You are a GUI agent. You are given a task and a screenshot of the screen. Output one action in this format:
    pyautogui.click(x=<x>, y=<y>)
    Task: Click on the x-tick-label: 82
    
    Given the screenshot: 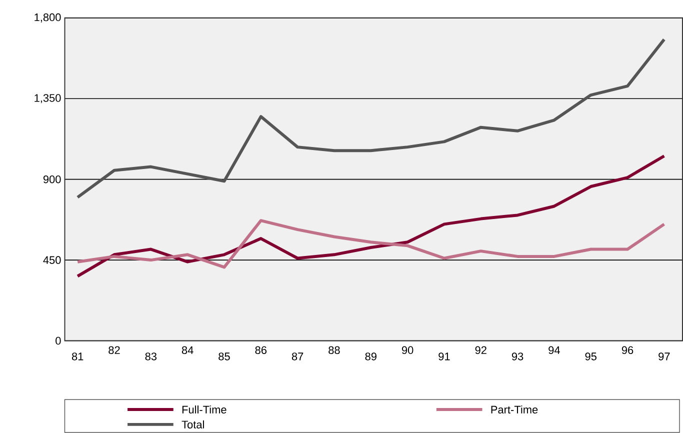 What is the action you would take?
    pyautogui.click(x=114, y=350)
    